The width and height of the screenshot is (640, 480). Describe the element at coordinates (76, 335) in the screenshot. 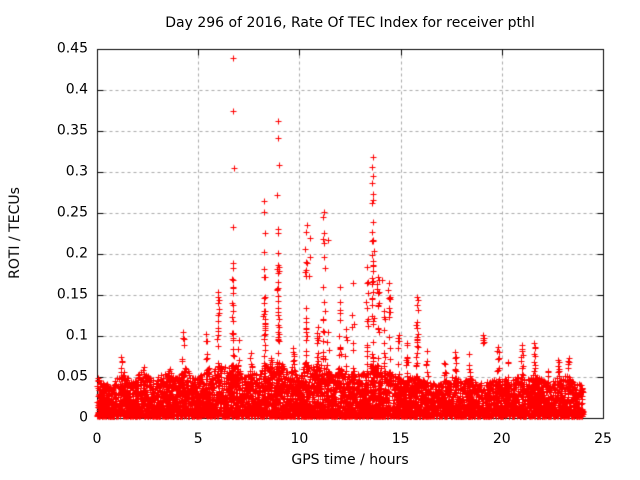

I see `y-tick-label-0.1: 0.1` at that location.